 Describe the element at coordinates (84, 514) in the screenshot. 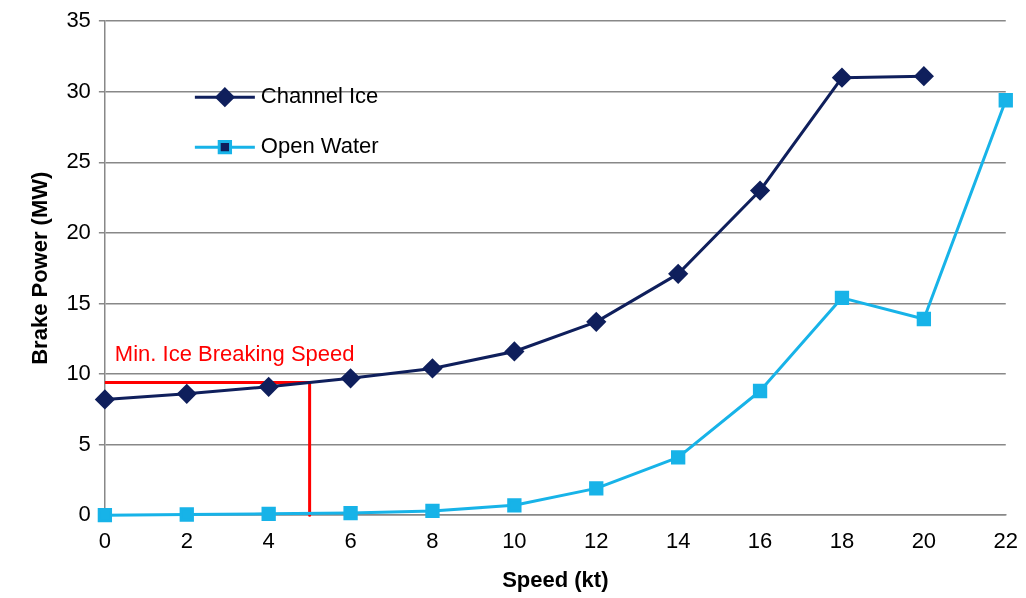

I see `y-tick-label: 0` at that location.